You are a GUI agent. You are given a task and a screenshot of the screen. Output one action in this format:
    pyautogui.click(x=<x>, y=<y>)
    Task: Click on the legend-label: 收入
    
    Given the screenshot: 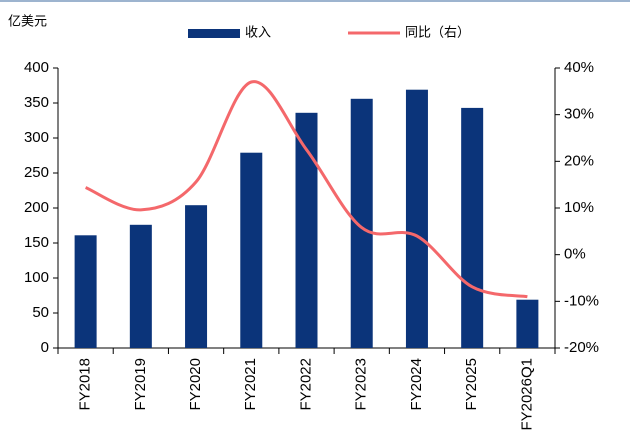 What is the action you would take?
    pyautogui.click(x=258, y=33)
    